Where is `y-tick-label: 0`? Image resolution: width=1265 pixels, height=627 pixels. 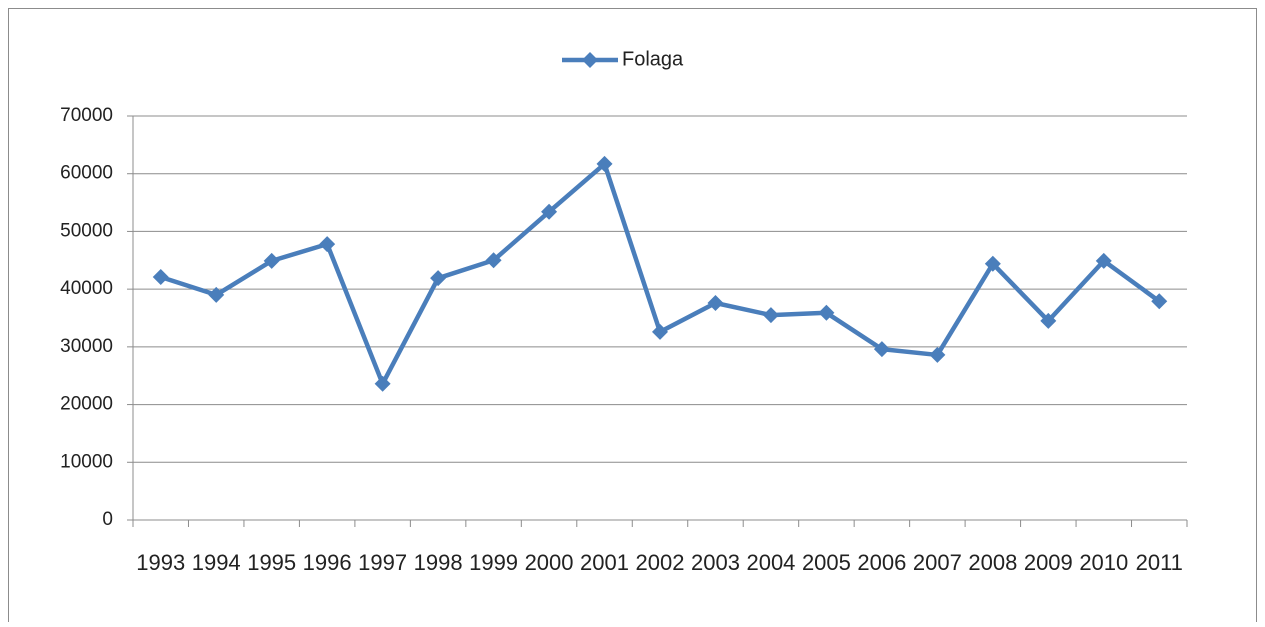
y-tick-label: 0 is located at coordinates (107, 519).